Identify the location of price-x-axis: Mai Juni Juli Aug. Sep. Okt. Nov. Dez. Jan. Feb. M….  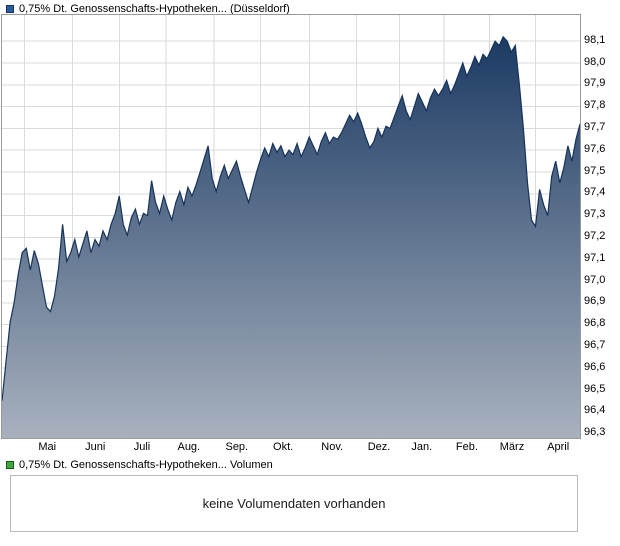
(290, 448).